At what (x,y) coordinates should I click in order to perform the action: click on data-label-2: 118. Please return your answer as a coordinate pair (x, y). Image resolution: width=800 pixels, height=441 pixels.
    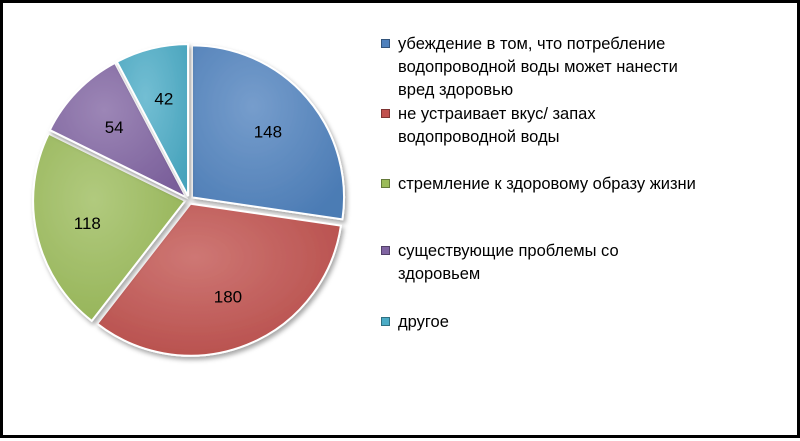
    Looking at the image, I should click on (87, 223).